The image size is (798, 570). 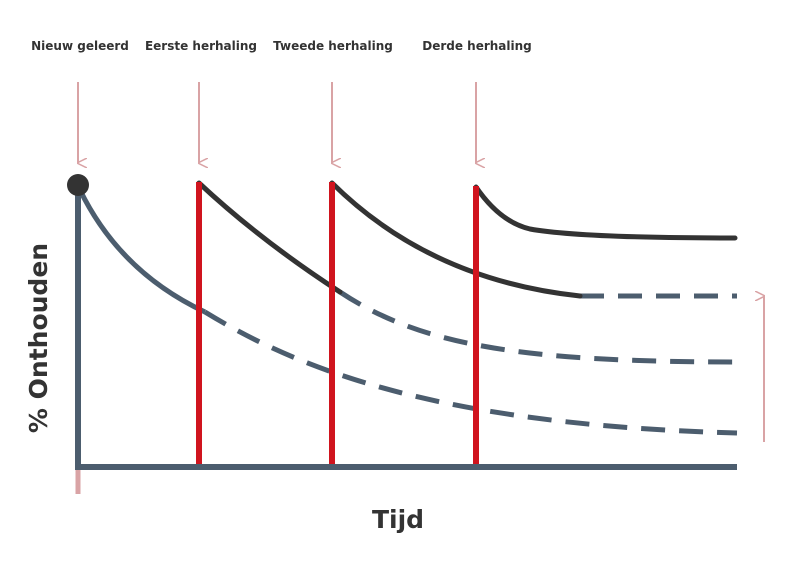 I want to click on start-dot, so click(x=78, y=185).